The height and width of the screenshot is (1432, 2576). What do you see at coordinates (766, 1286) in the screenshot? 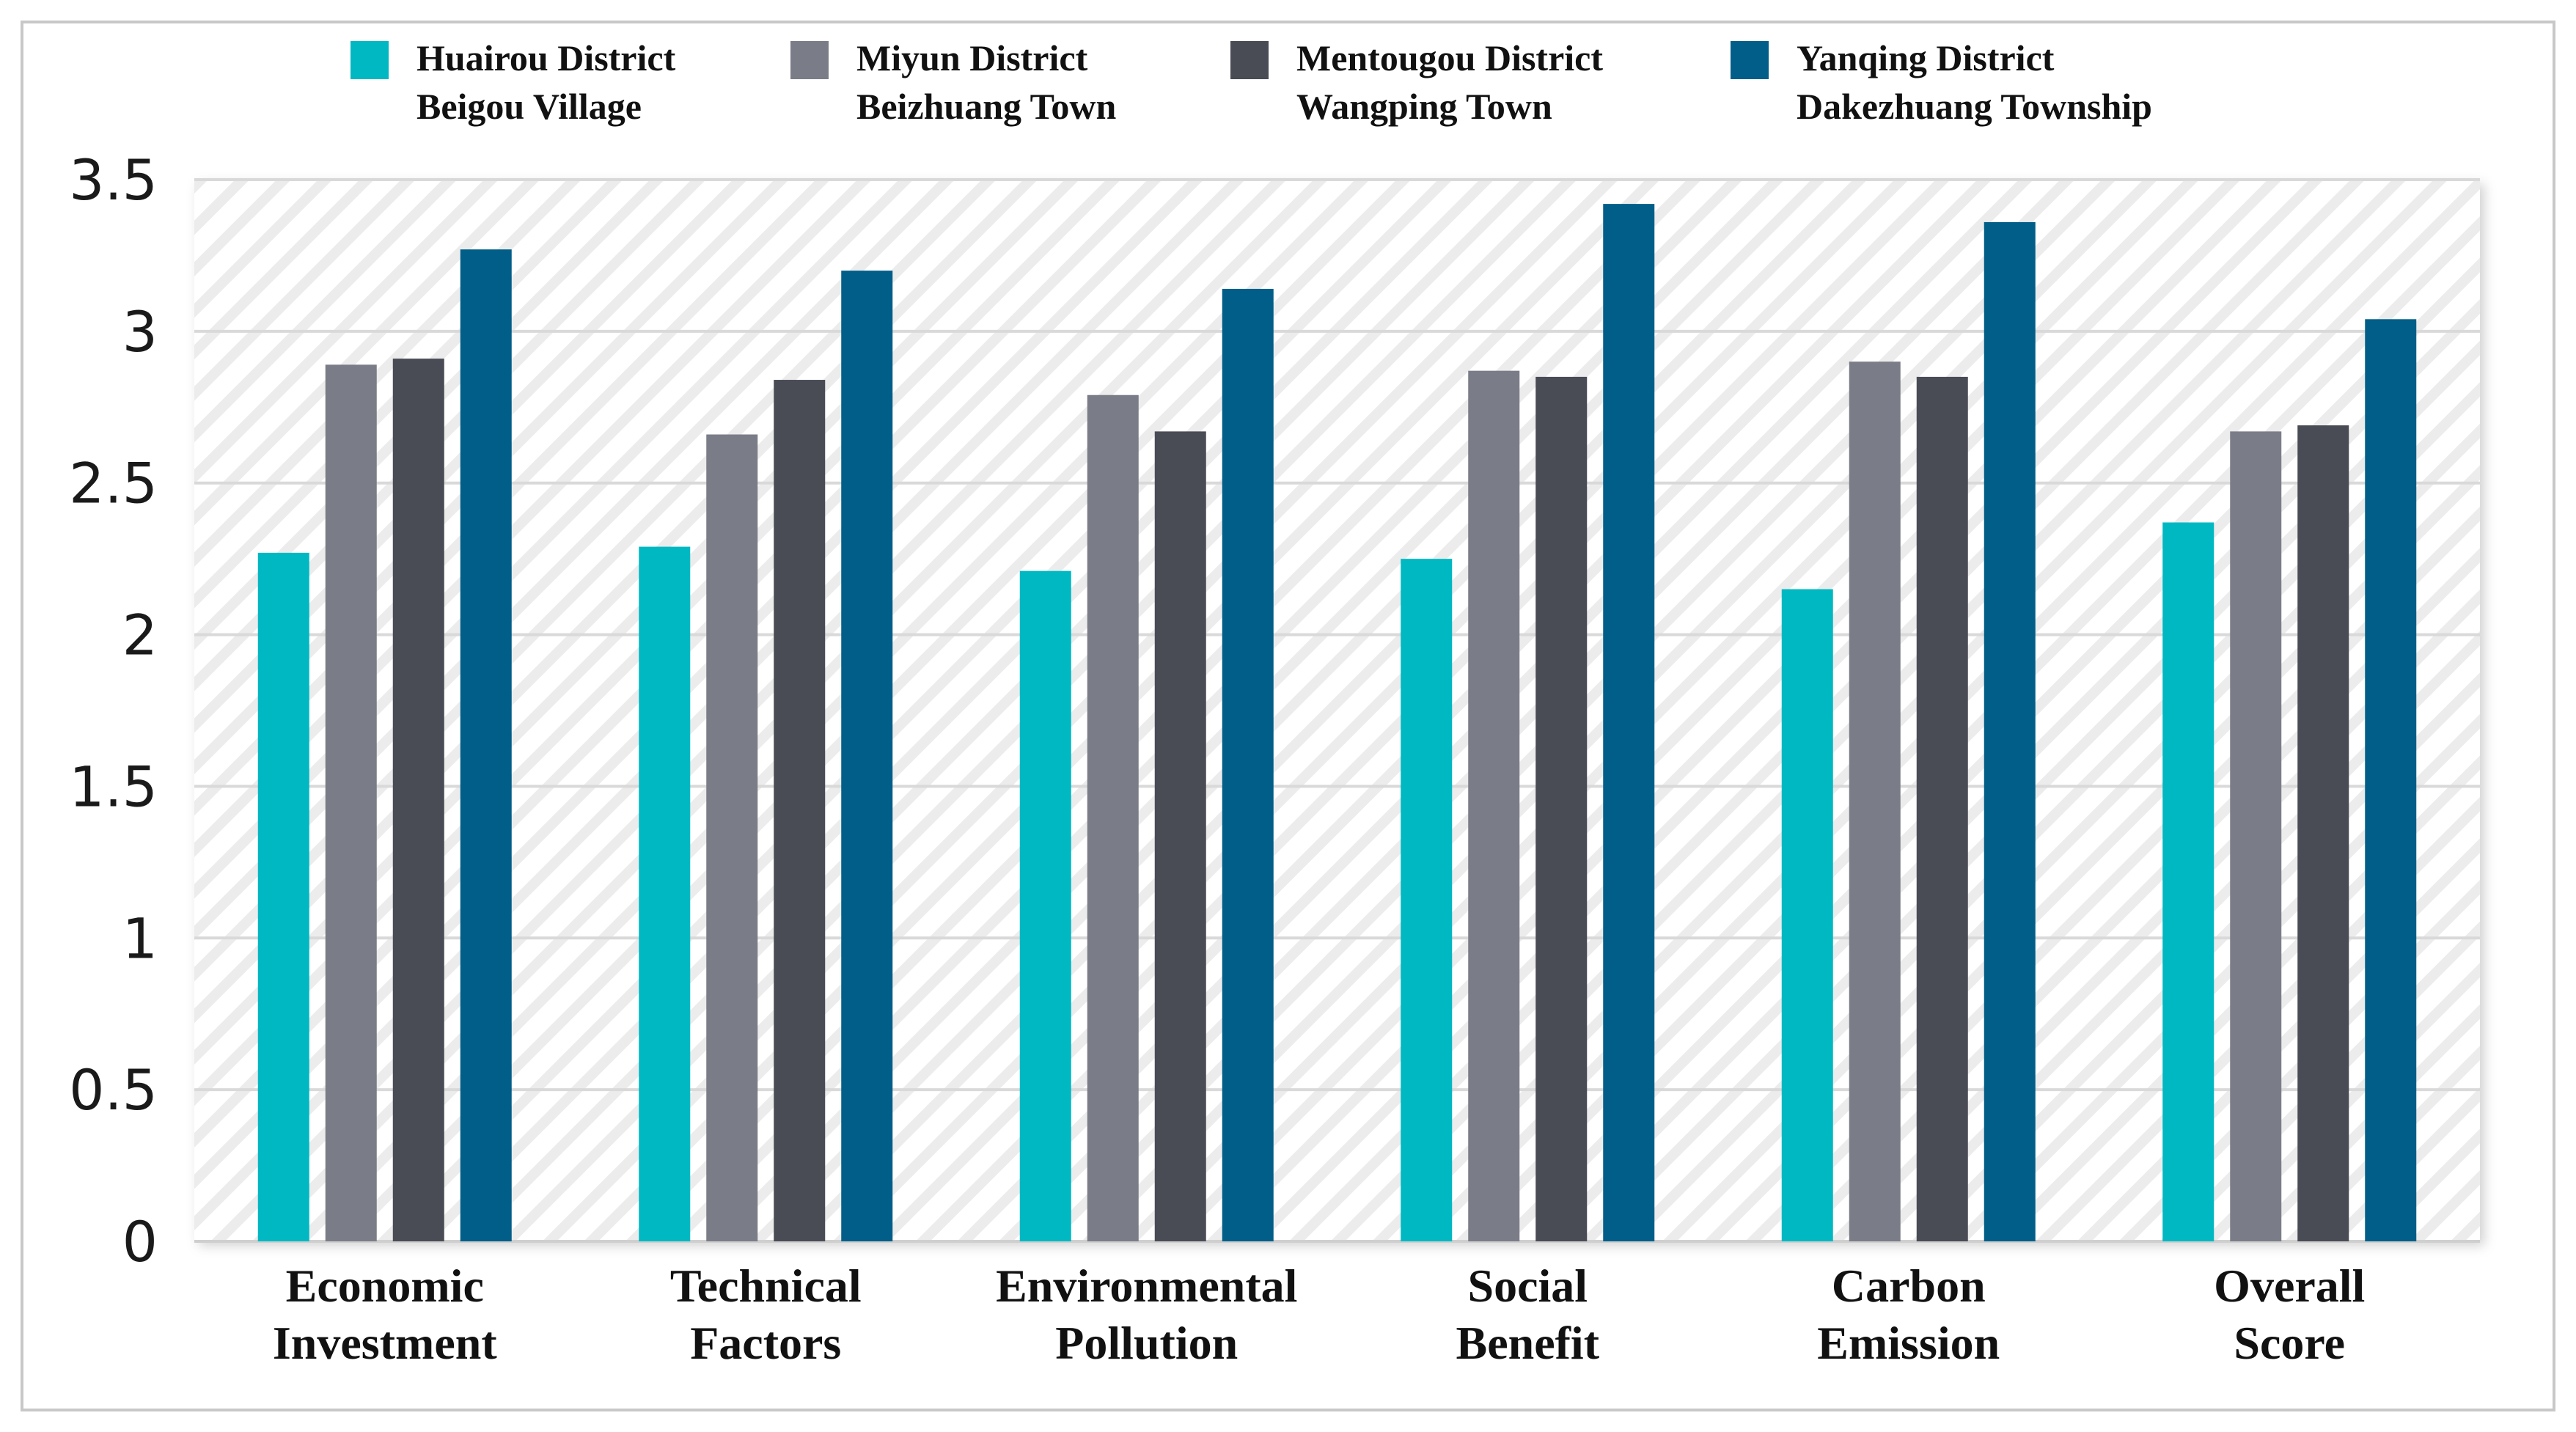
I see `x-tick-label-line: Technical` at bounding box center [766, 1286].